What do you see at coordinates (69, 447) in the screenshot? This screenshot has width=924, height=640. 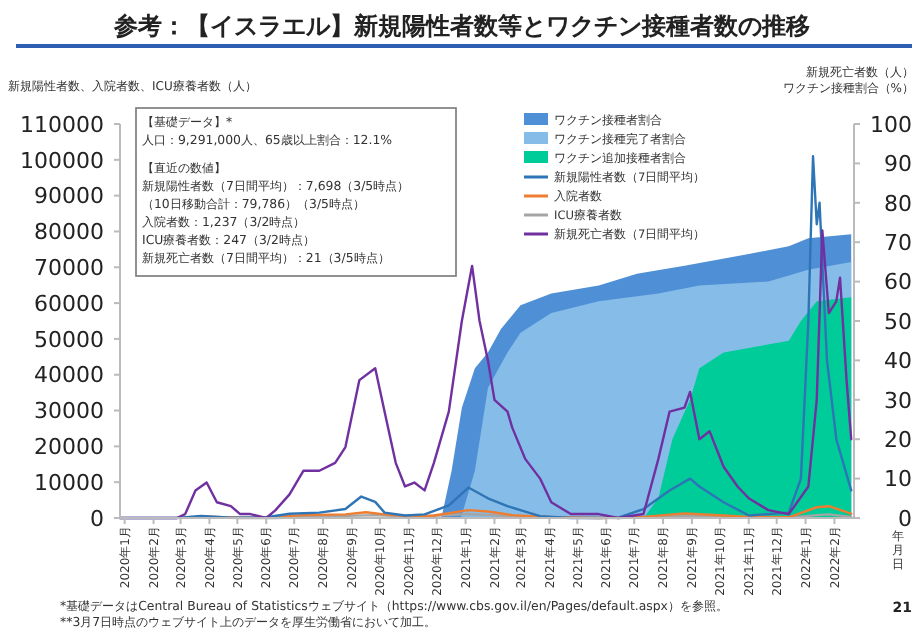 I see `y-tick-label: 20000` at bounding box center [69, 447].